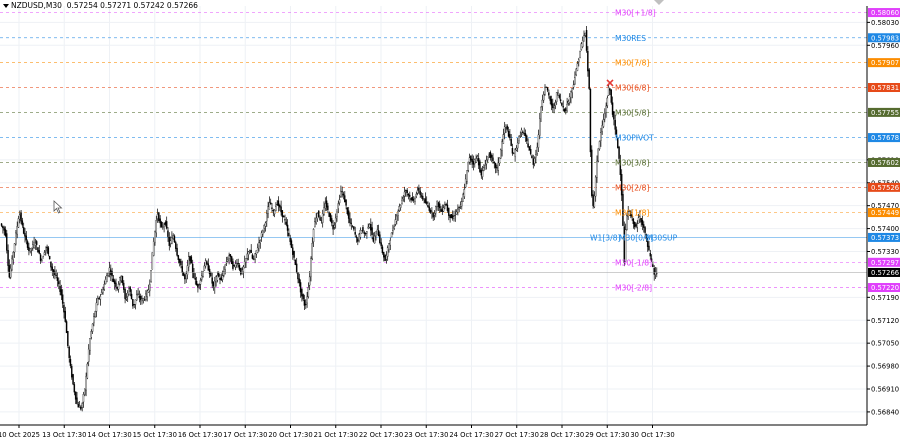 The width and height of the screenshot is (900, 447). I want to click on level-label: M30PIVOT, so click(634, 138).